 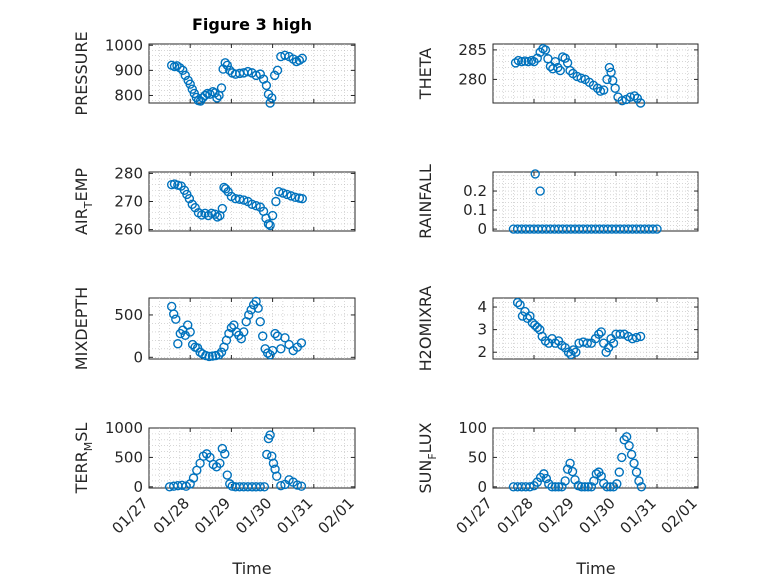 What do you see at coordinates (81, 328) in the screenshot?
I see `y-axis-label: MIXDEPTH` at bounding box center [81, 328].